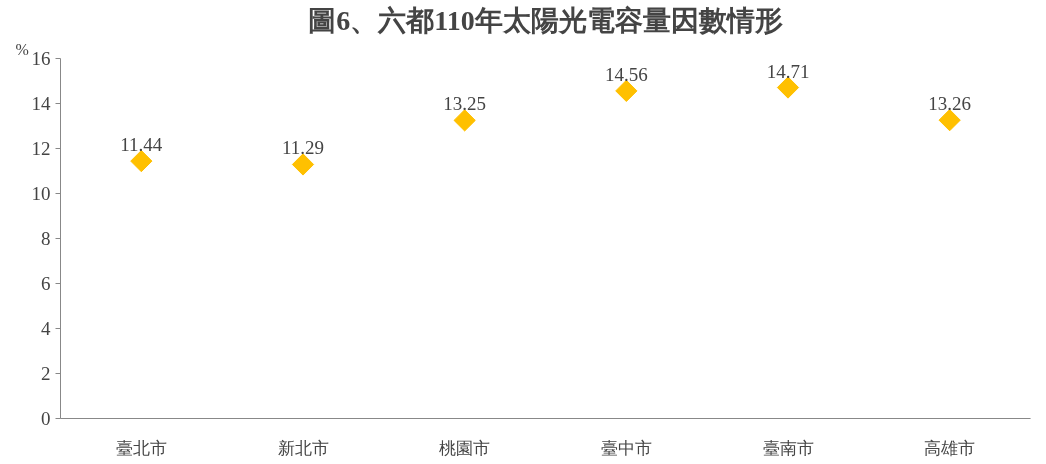 The width and height of the screenshot is (1046, 464). What do you see at coordinates (465, 104) in the screenshot?
I see `data-label: 13.25` at bounding box center [465, 104].